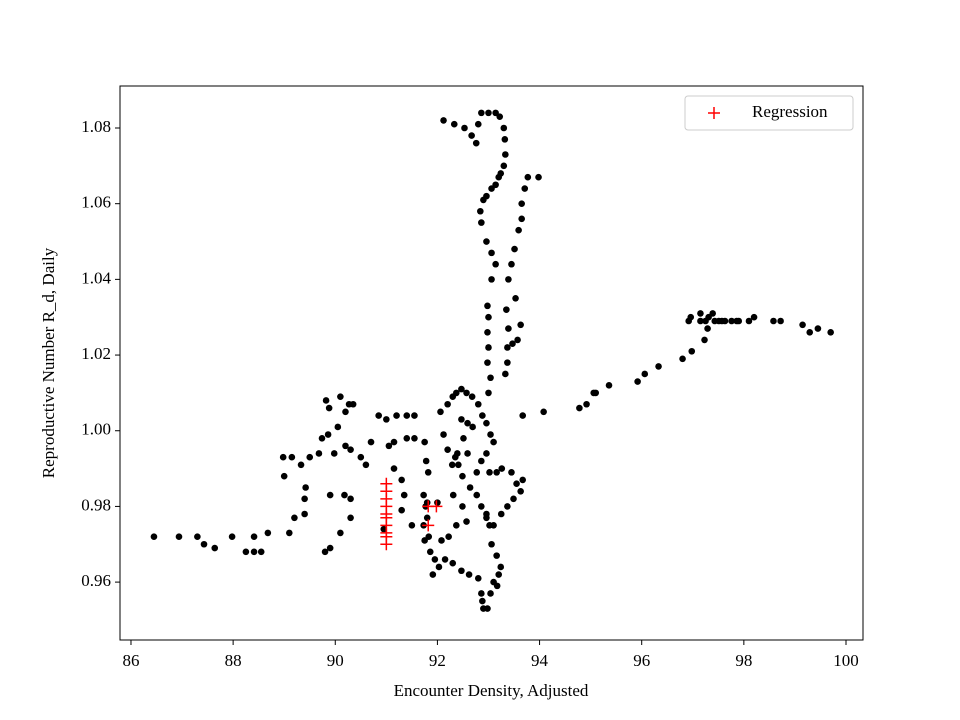 The width and height of the screenshot is (960, 720). What do you see at coordinates (714, 113) in the screenshot?
I see `legend-marker` at bounding box center [714, 113].